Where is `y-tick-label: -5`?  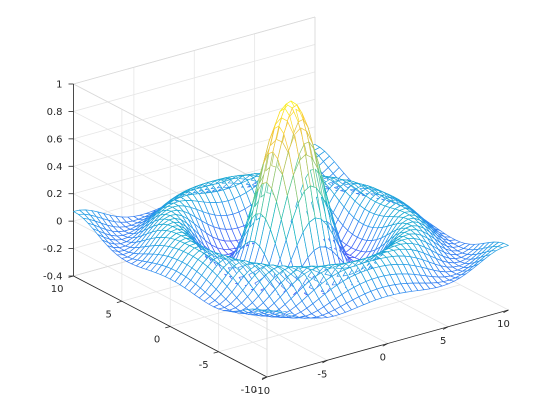 y-tick-label: -5 is located at coordinates (204, 365).